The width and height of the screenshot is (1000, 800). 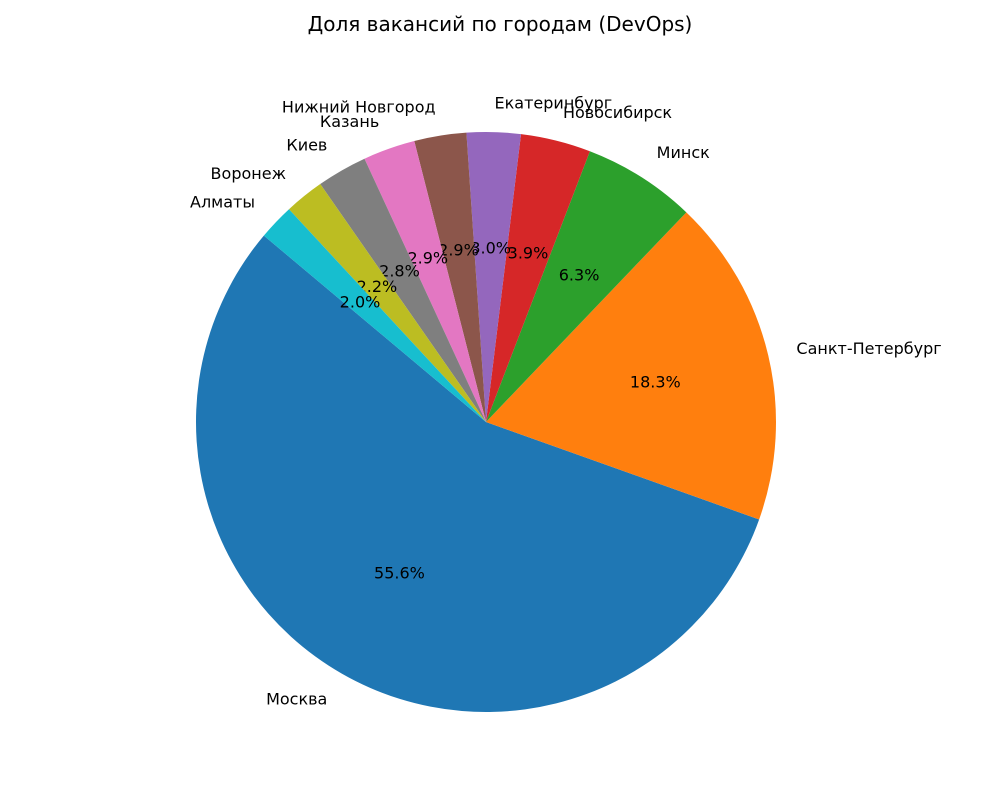 I want to click on chart-title: Доля вакансий по городам (DevOps), so click(x=500, y=24).